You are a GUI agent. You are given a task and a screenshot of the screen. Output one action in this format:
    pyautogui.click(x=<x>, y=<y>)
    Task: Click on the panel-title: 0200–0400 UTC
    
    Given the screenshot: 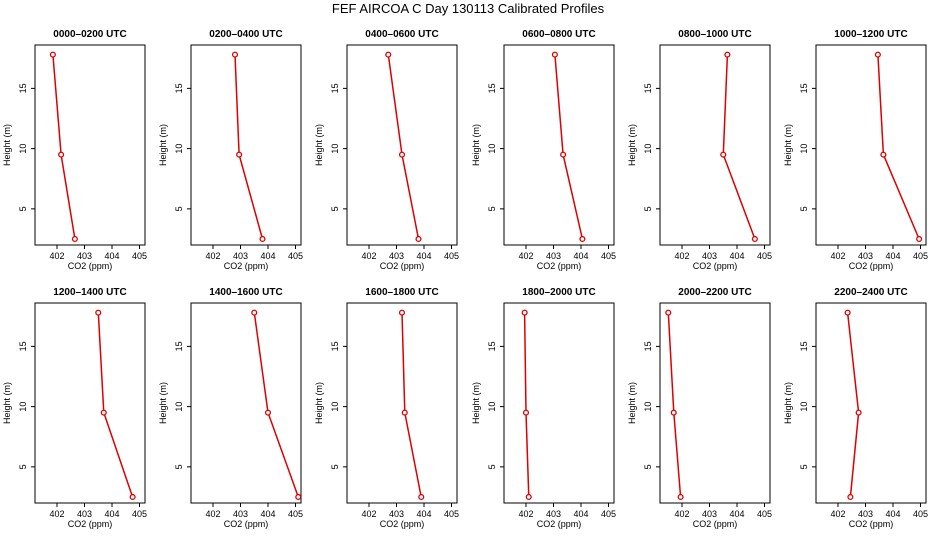 What is the action you would take?
    pyautogui.click(x=245, y=34)
    